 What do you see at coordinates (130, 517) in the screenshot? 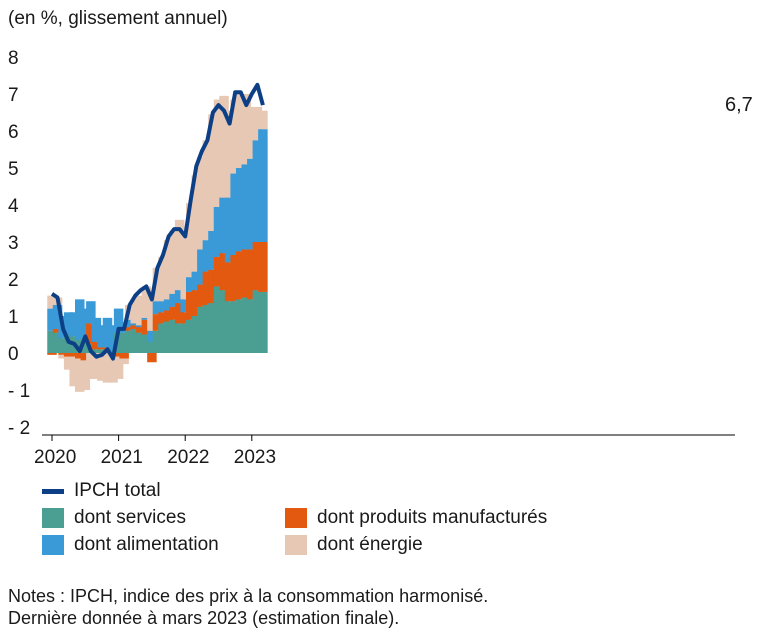
I see `legend-label: dont services` at bounding box center [130, 517].